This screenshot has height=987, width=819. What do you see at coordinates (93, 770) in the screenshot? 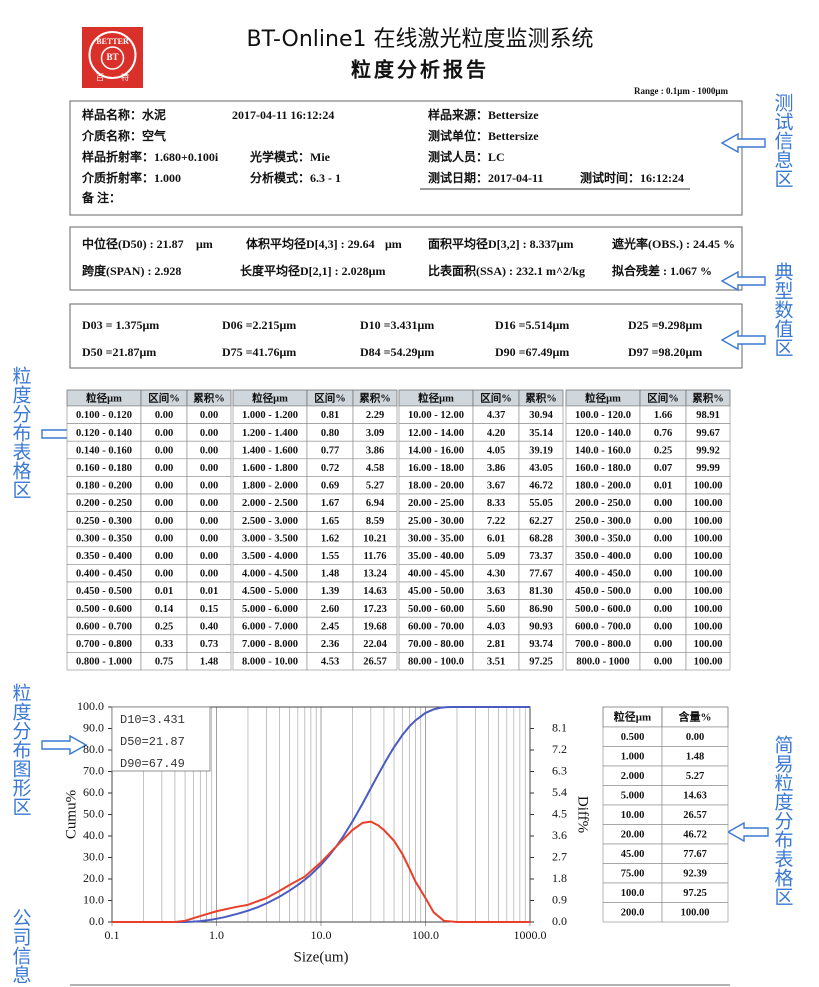
I see `y-tick-label: 70.0` at bounding box center [93, 770].